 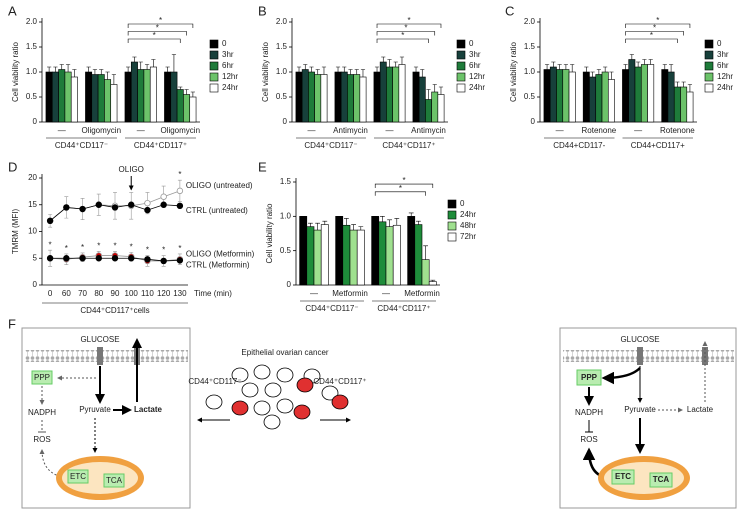 What do you see at coordinates (42, 377) in the screenshot?
I see `node-label: PPP` at bounding box center [42, 377].